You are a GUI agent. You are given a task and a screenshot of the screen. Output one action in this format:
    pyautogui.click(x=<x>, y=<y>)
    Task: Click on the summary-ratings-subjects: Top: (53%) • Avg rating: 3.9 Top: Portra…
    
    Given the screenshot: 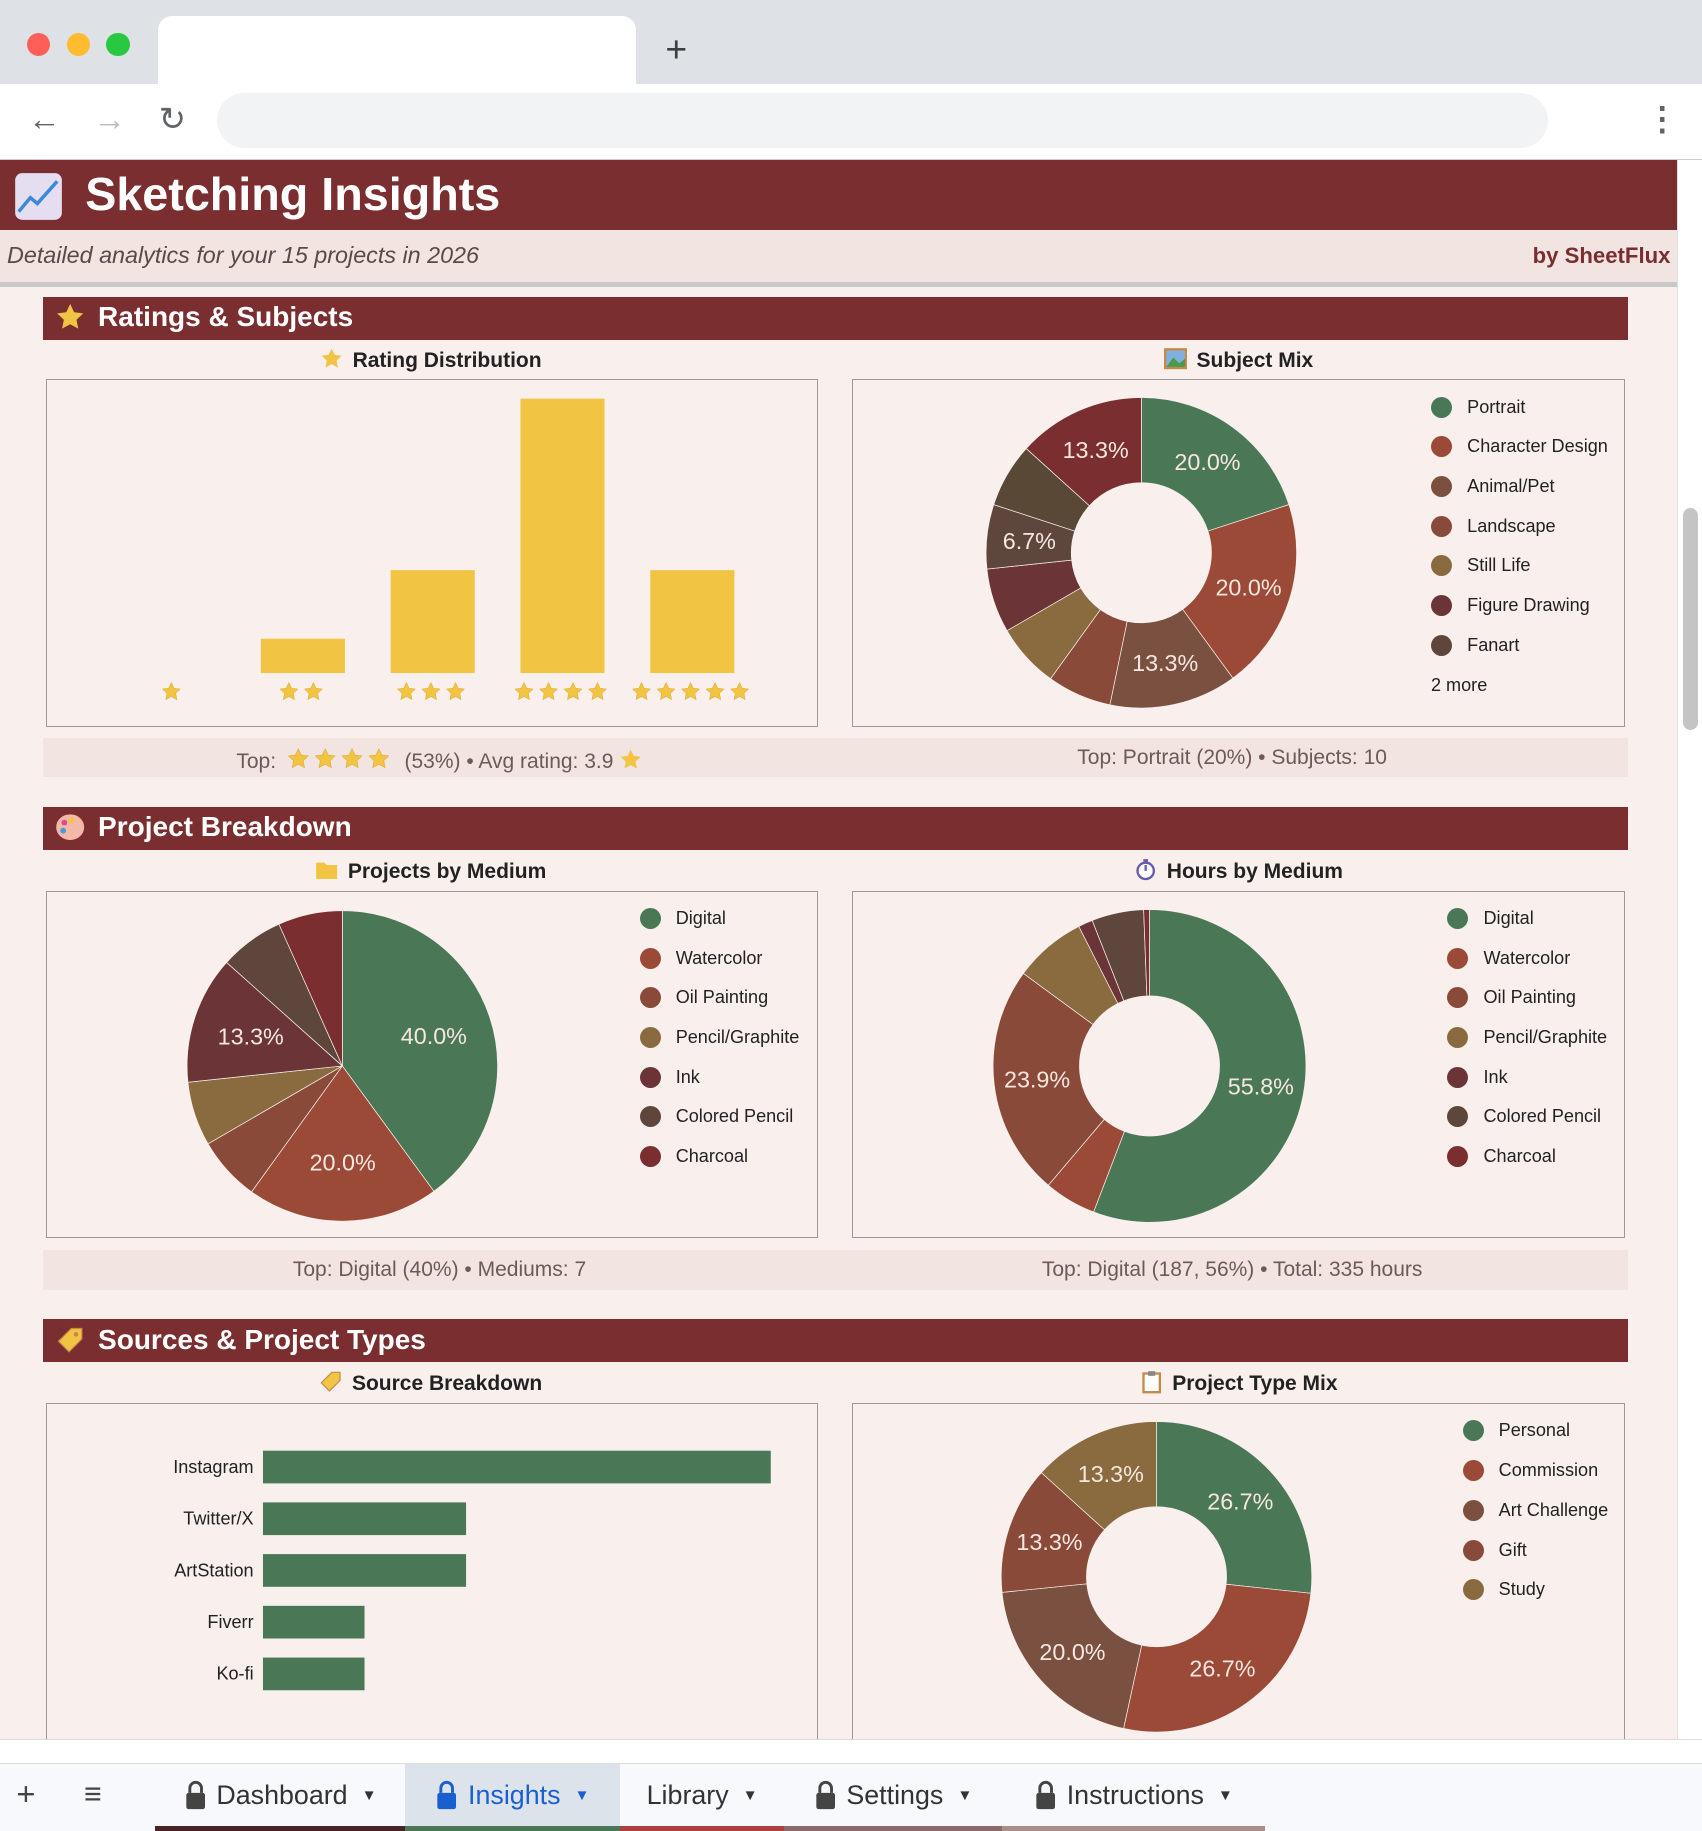 What is the action you would take?
    pyautogui.click(x=836, y=757)
    